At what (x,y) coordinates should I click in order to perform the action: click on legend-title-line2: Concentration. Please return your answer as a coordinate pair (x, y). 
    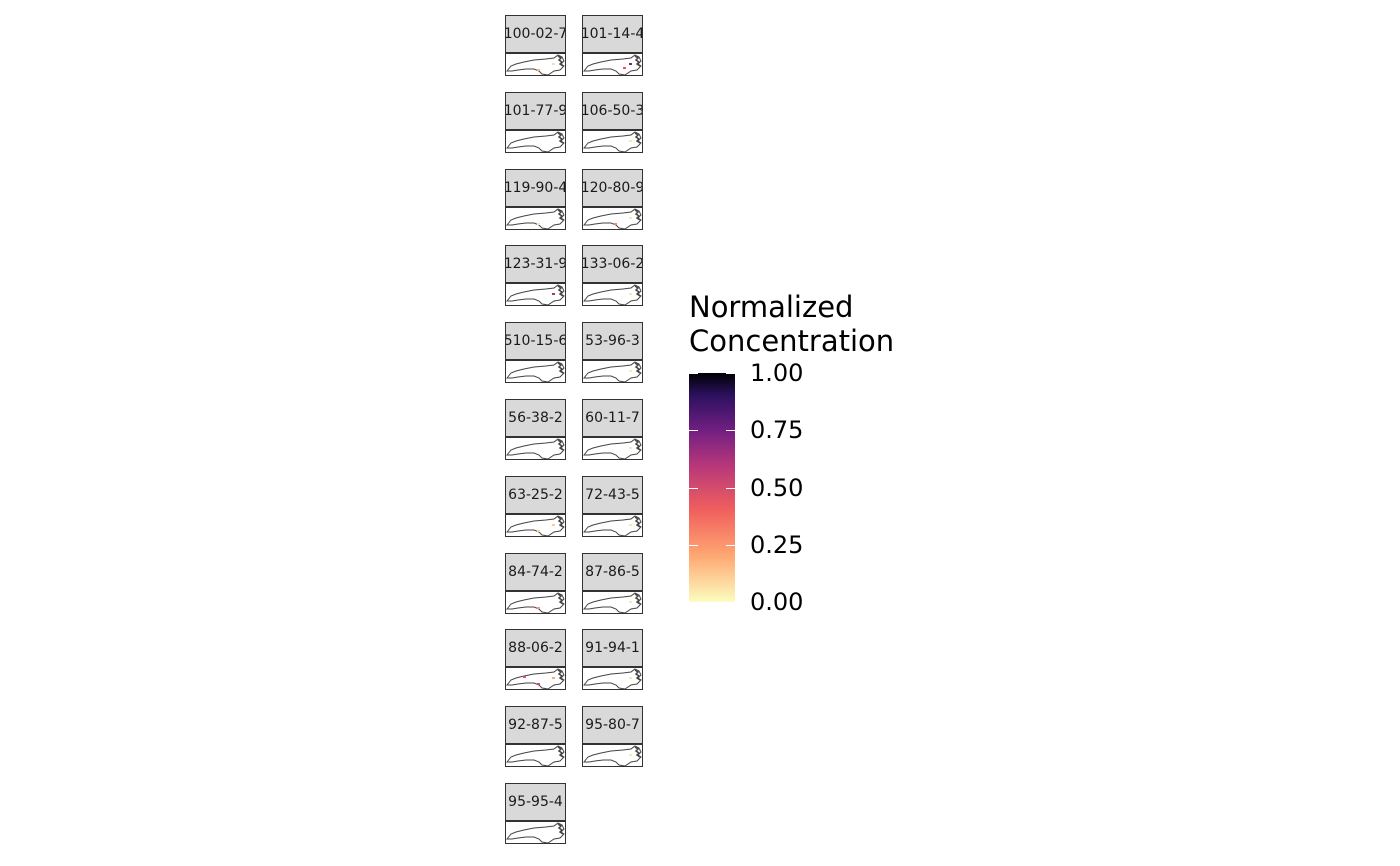
    Looking at the image, I should click on (792, 341).